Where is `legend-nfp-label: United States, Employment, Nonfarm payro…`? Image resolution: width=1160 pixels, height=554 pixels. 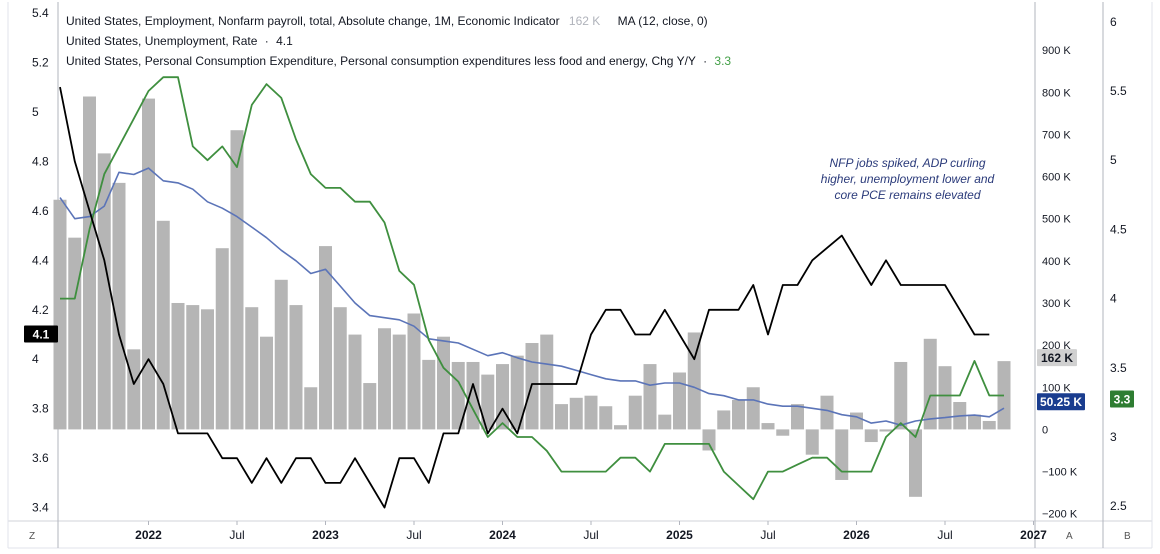 legend-nfp-label: United States, Employment, Nonfarm payro… is located at coordinates (313, 21).